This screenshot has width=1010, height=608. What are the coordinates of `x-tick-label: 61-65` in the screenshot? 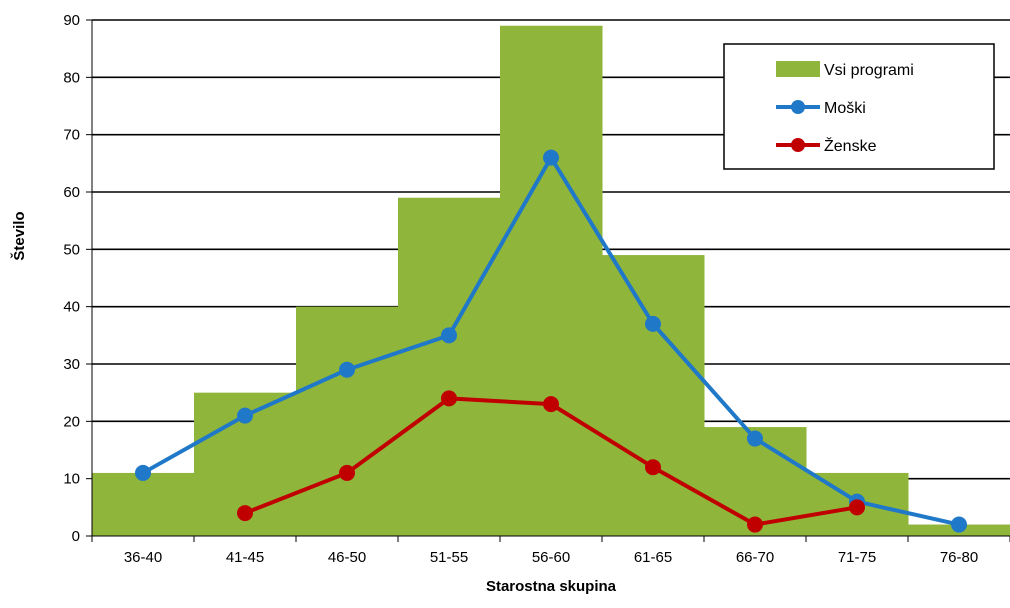 It's located at (653, 557).